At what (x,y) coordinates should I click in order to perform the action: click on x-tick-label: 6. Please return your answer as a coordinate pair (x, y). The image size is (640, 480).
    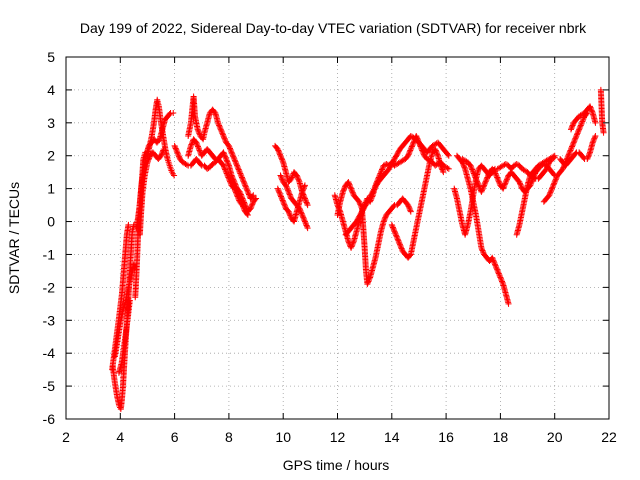
    Looking at the image, I should click on (175, 437).